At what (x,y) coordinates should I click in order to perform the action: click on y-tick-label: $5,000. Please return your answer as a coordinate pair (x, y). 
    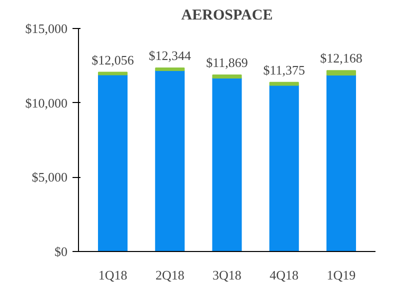
    Looking at the image, I should click on (50, 177).